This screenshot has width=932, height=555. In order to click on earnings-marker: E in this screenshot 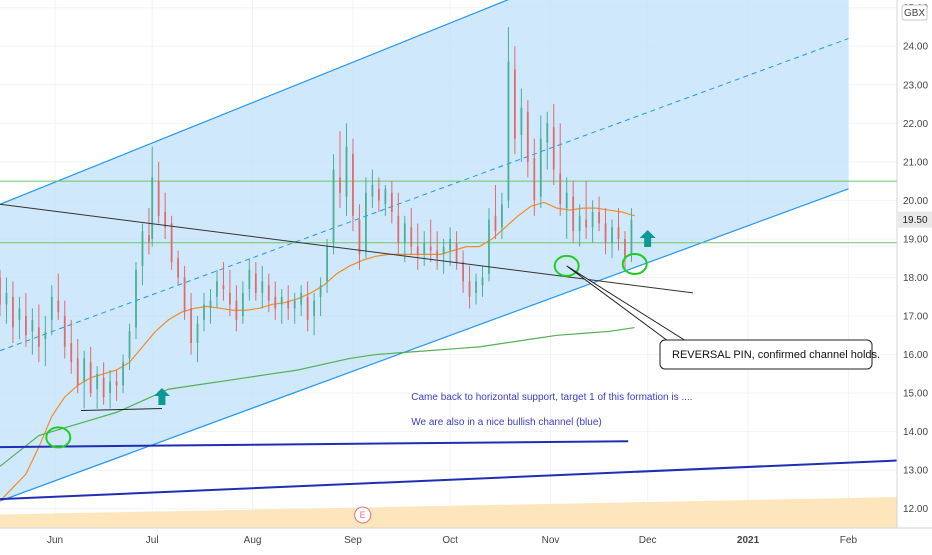, I will do `click(363, 515)`.